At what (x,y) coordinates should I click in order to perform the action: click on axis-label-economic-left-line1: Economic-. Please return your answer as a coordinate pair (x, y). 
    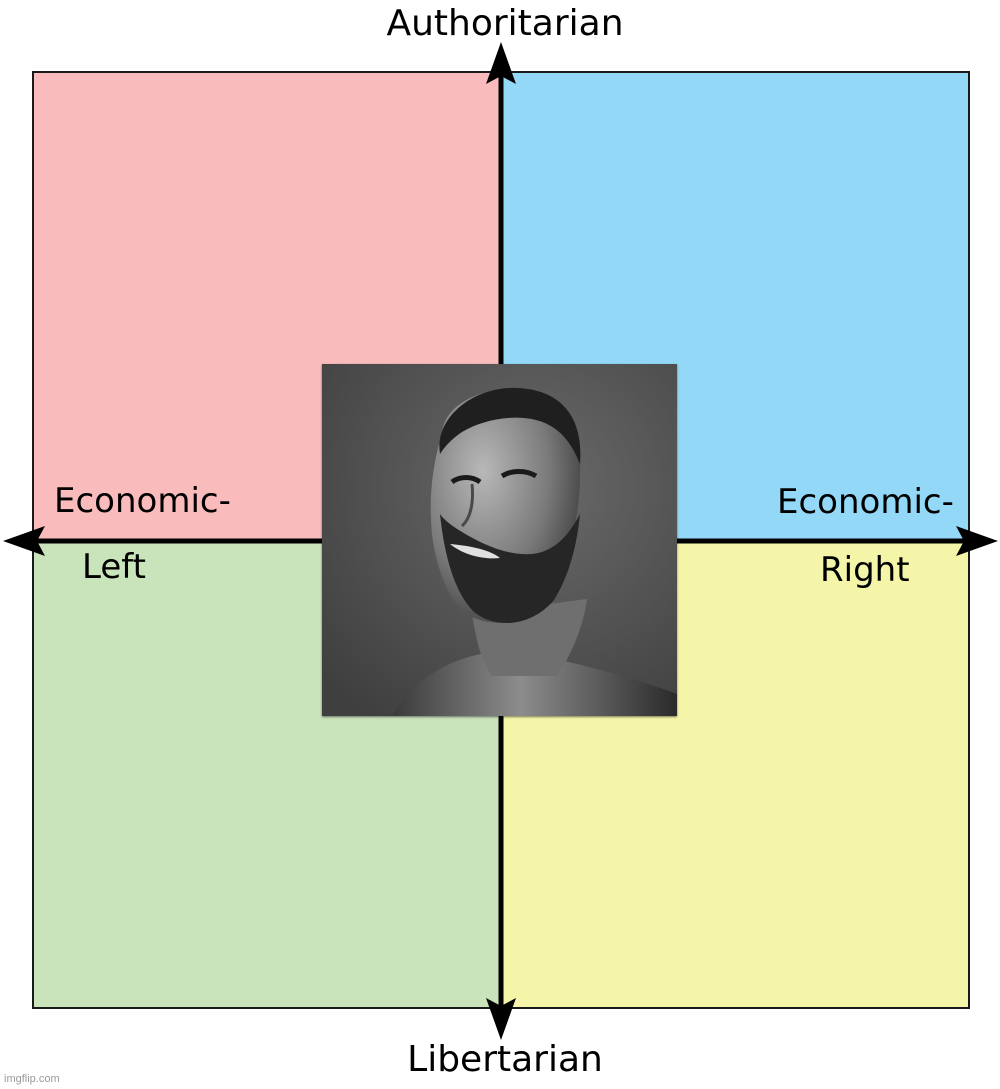
    Looking at the image, I should click on (142, 501).